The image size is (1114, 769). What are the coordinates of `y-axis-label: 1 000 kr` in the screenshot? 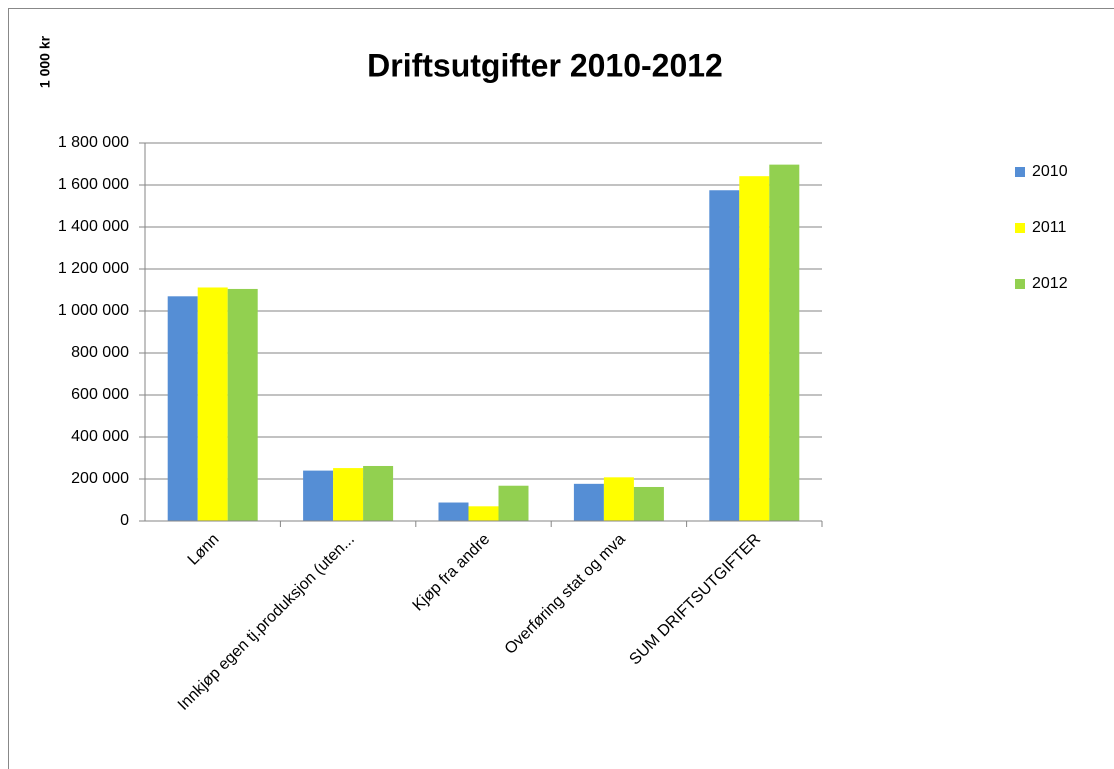 It's located at (45, 61).